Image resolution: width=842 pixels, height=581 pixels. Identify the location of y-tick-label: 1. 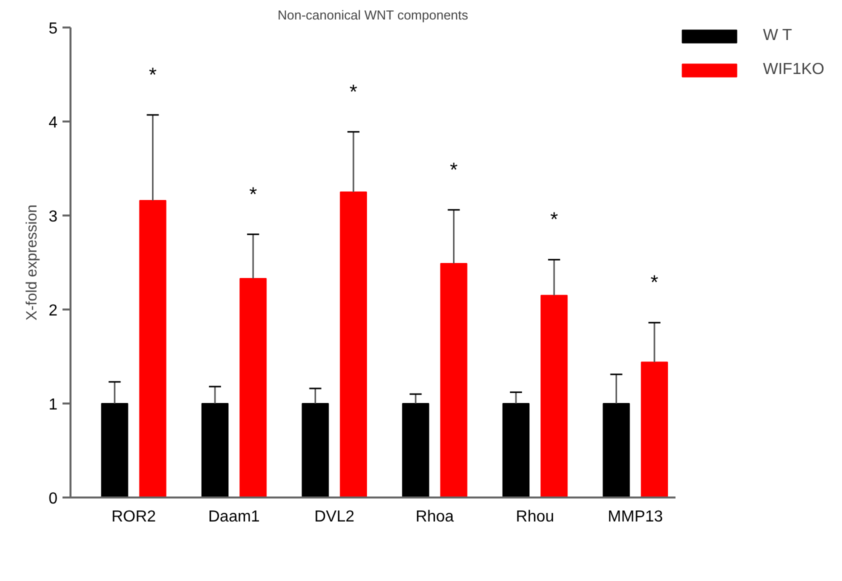
(53, 405).